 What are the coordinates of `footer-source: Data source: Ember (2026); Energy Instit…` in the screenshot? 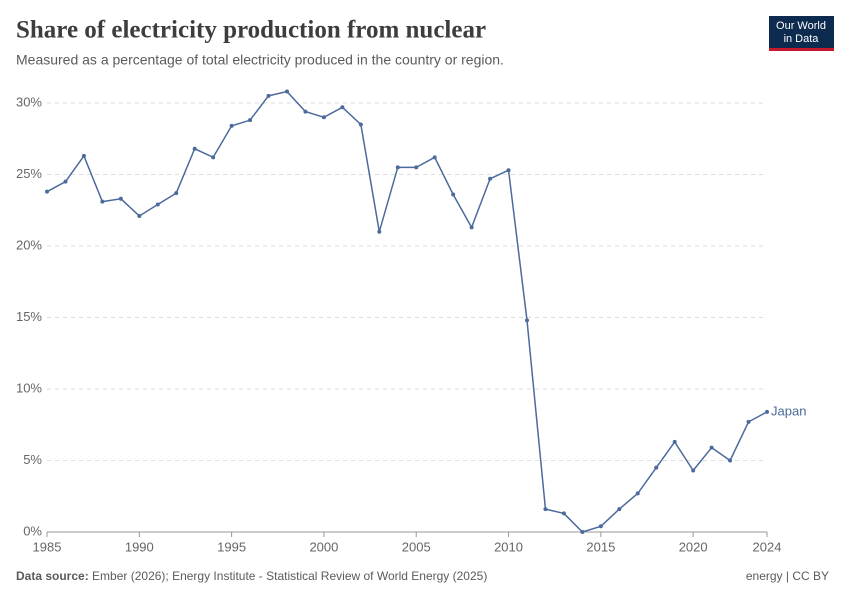 It's located at (251, 576).